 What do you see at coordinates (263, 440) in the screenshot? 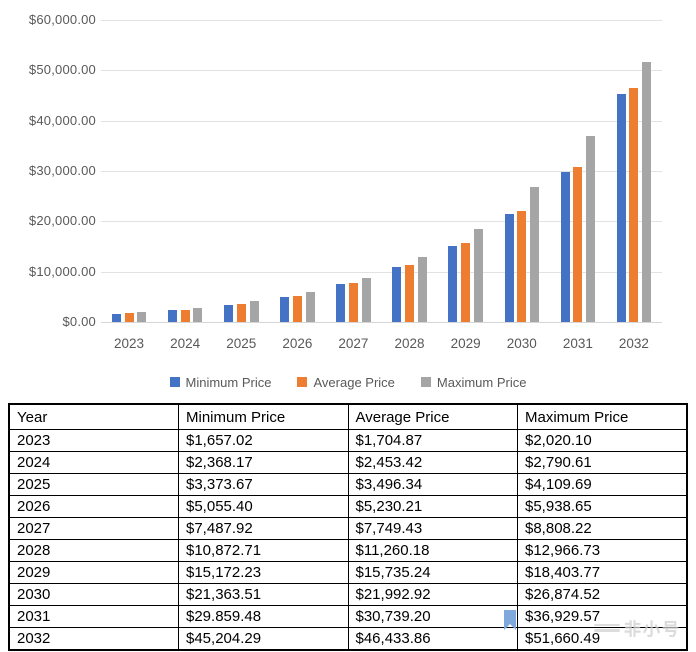
I see `table-cell: $1,657.02` at bounding box center [263, 440].